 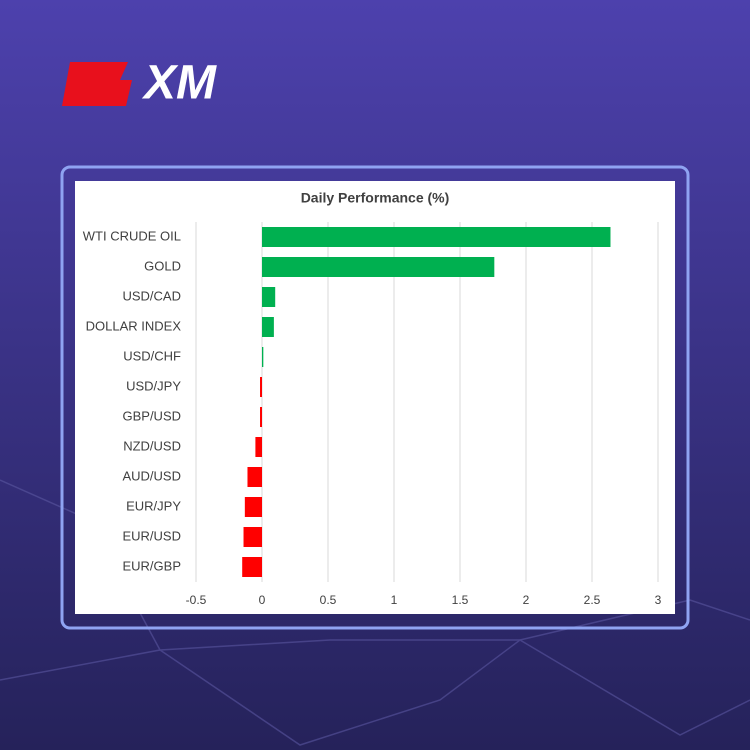 What do you see at coordinates (151, 415) in the screenshot?
I see `y-tick-label: GBP/USD` at bounding box center [151, 415].